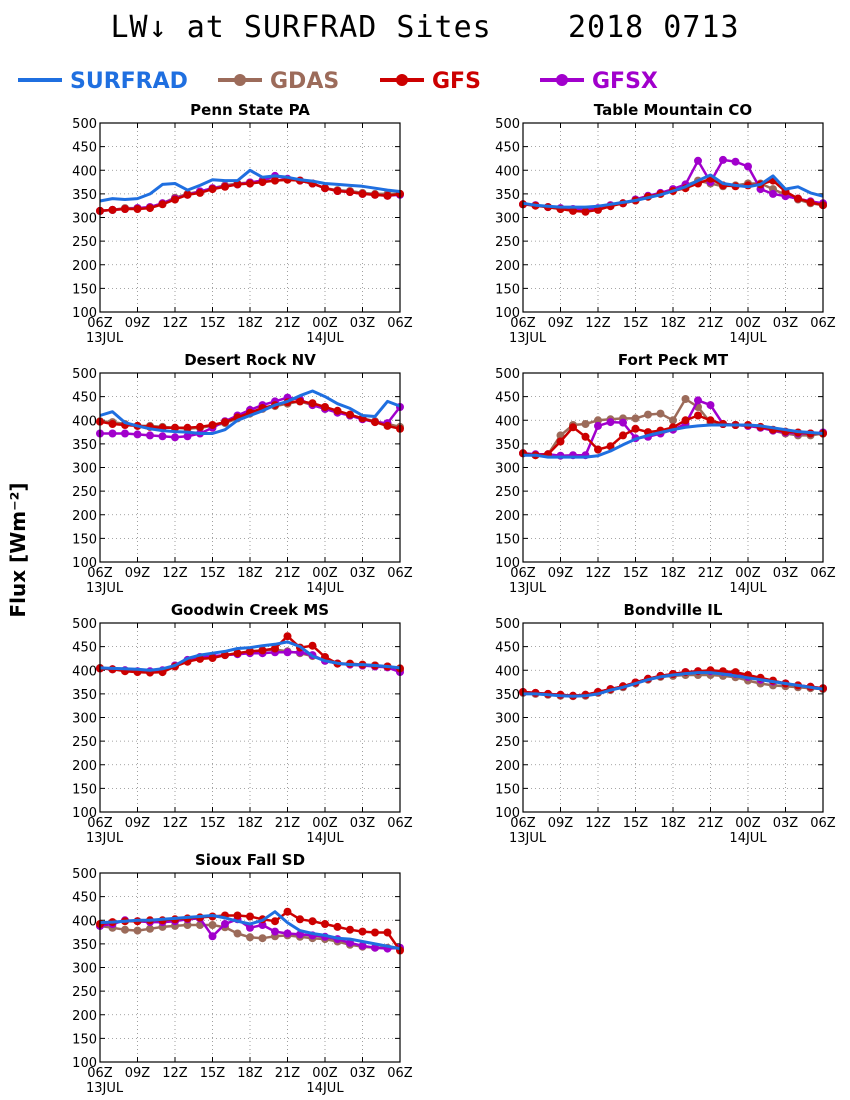  Describe the element at coordinates (673, 360) in the screenshot. I see `panel-title: Fort Peck MT` at that location.